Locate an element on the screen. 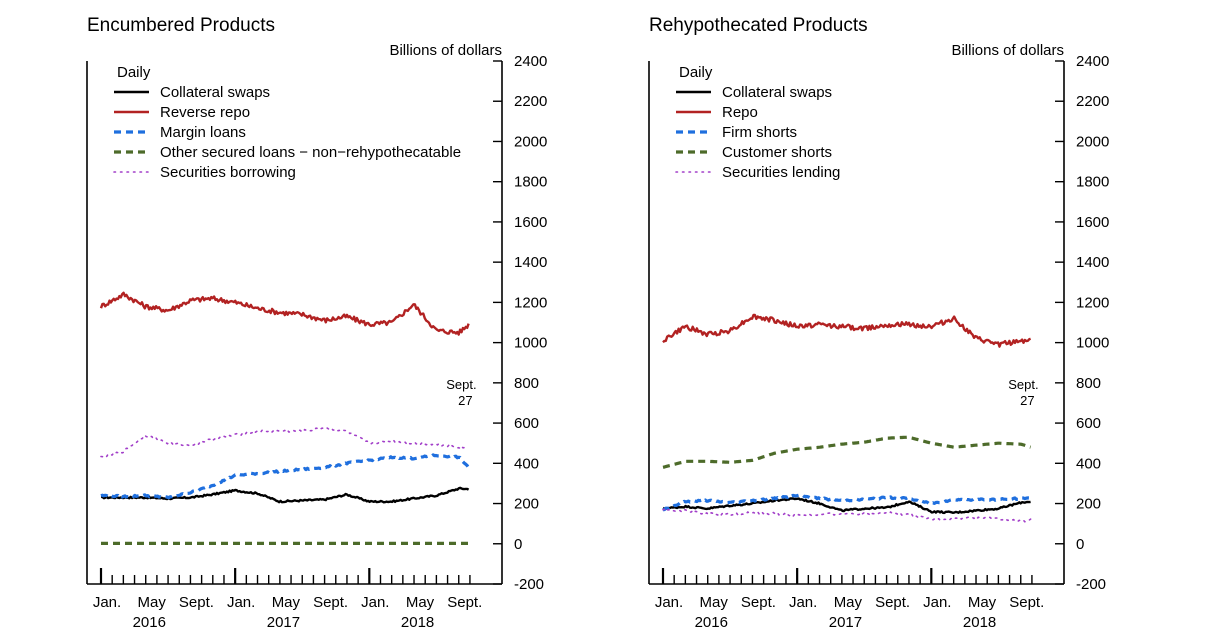 The width and height of the screenshot is (1224, 635). series-line-repo is located at coordinates (847, 330).